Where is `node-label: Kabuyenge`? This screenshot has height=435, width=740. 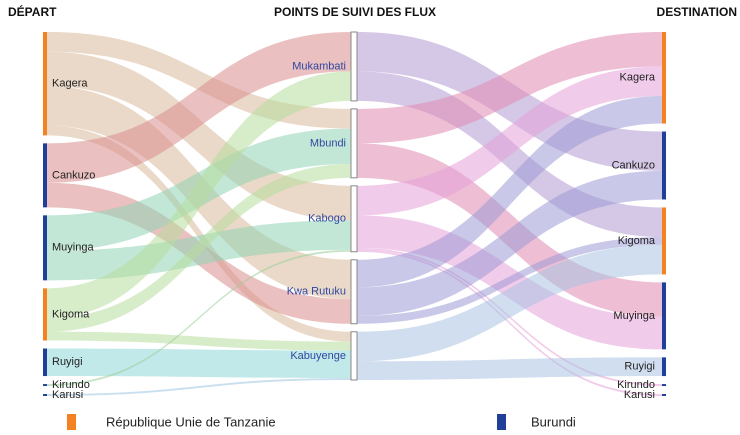
node-label: Kabuyenge is located at coordinates (318, 356).